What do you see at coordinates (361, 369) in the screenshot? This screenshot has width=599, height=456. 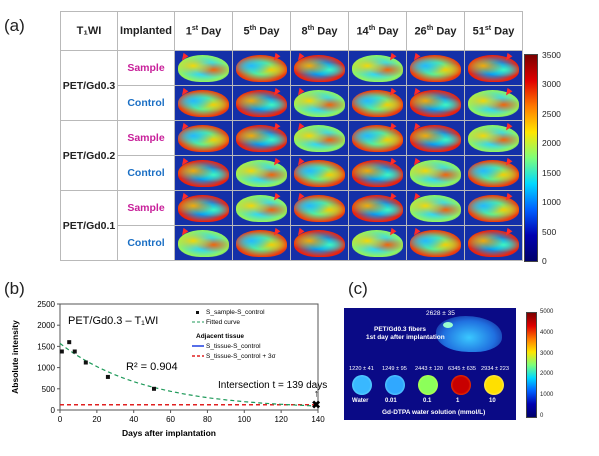 I see `vial-value: 1220 ± 41` at bounding box center [361, 369].